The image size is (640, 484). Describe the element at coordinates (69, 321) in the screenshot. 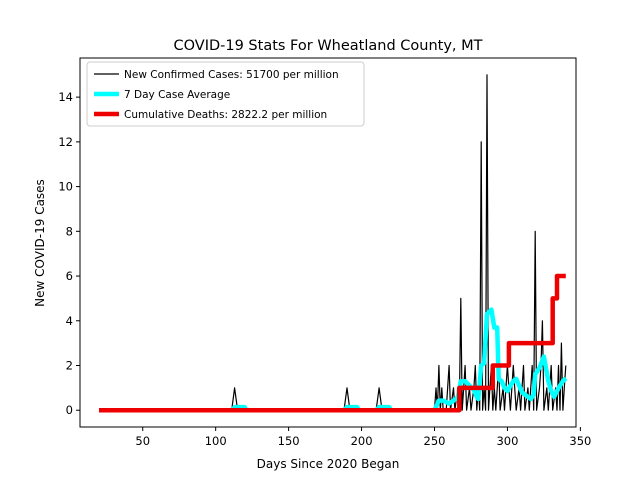

I see `y-tick-label: 4` at that location.